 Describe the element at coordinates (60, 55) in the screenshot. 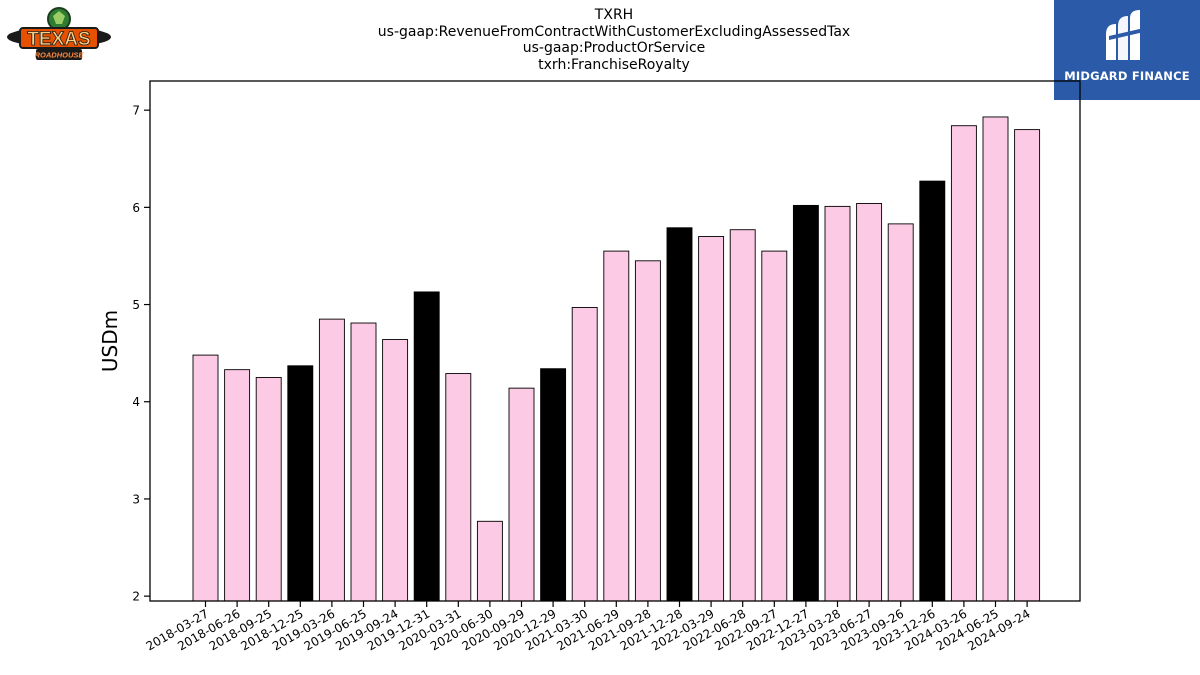

I see `logo-left-subword: ROADHOUSE` at that location.